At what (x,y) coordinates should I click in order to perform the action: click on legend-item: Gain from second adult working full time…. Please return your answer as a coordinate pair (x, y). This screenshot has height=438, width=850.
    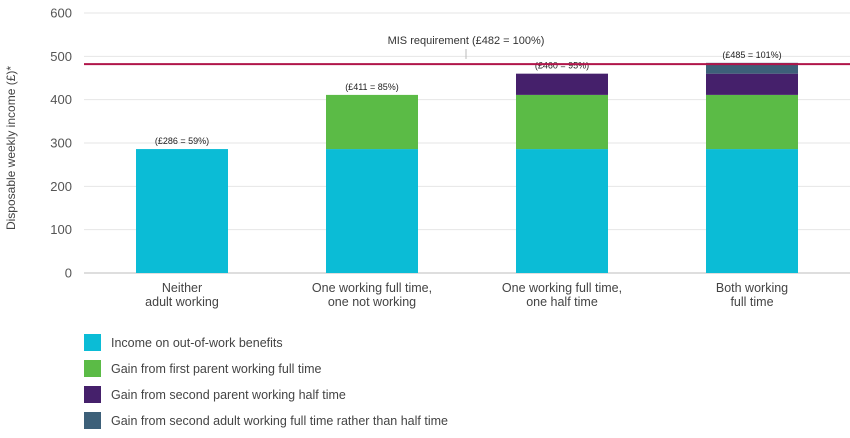
    Looking at the image, I should click on (434, 420).